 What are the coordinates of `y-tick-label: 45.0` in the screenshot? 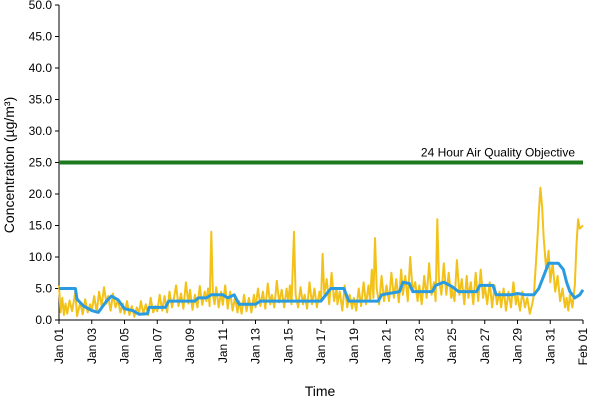 It's located at (41, 37).